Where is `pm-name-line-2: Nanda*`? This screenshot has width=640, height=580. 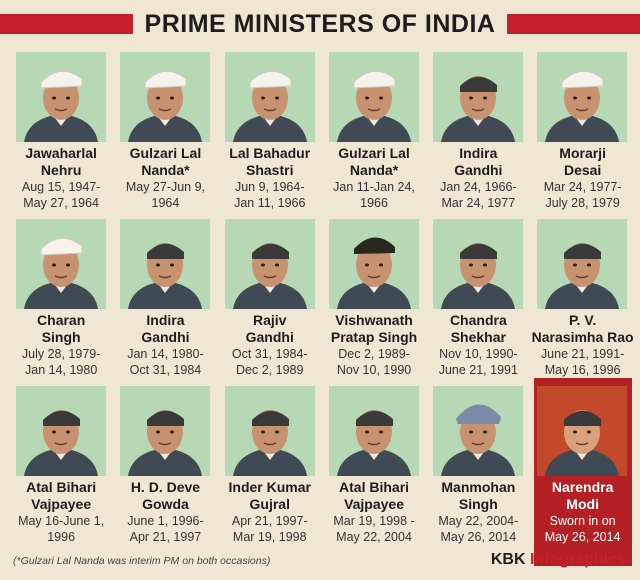 pm-name-line-2: Nanda* is located at coordinates (165, 170).